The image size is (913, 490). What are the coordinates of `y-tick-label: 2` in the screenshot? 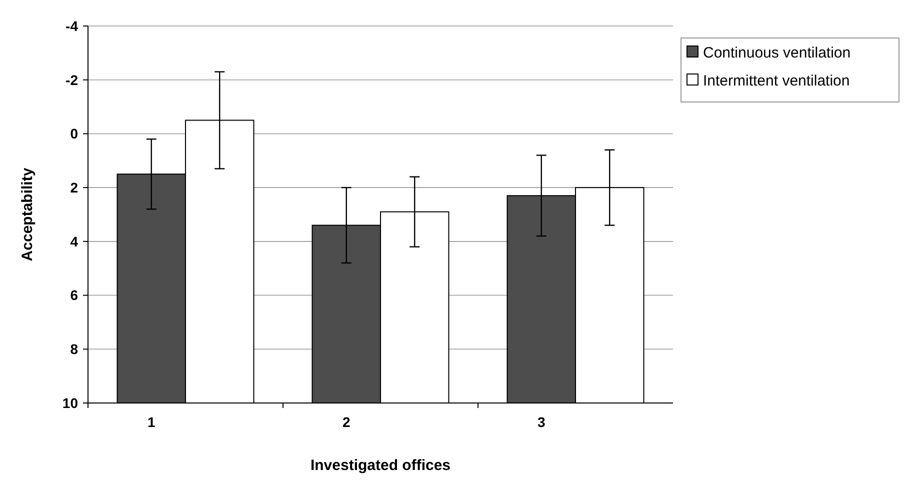 It's located at (74, 187).